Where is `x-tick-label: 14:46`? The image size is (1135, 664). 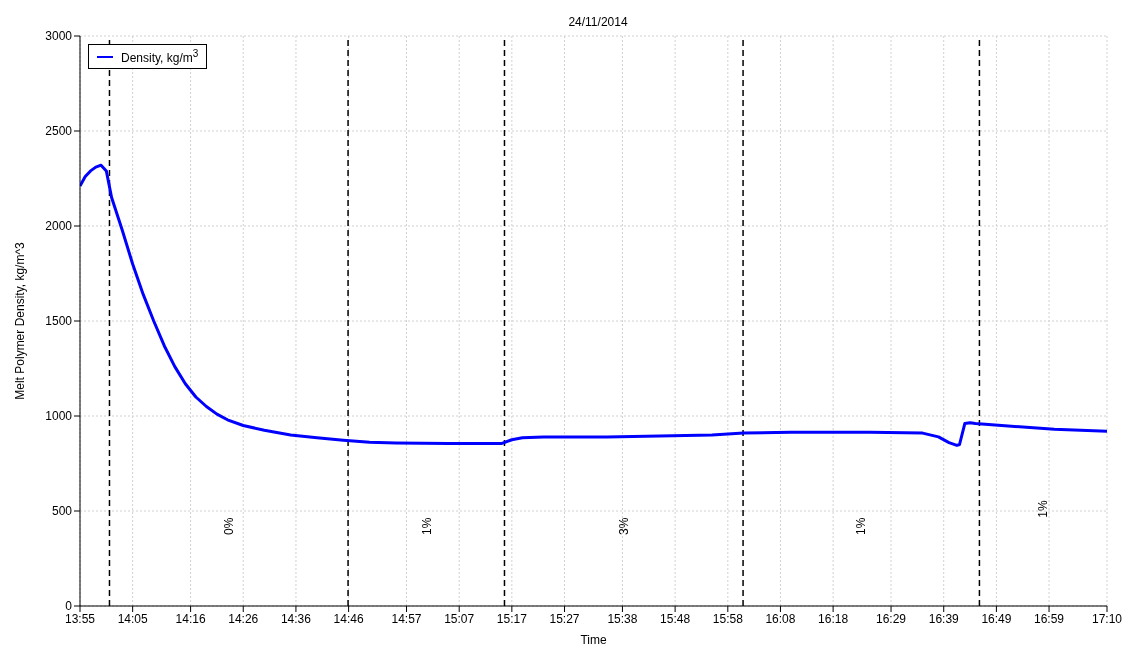
x-tick-label: 14:46 is located at coordinates (348, 618).